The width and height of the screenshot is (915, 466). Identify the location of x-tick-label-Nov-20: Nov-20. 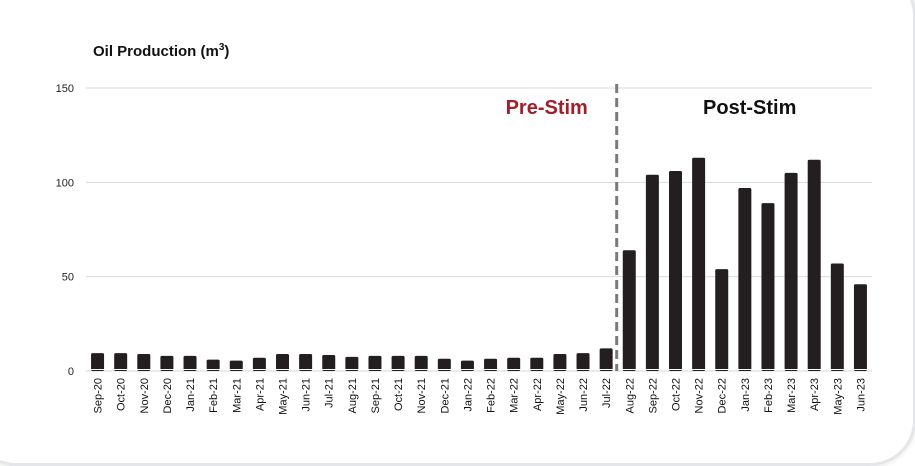
(145, 395).